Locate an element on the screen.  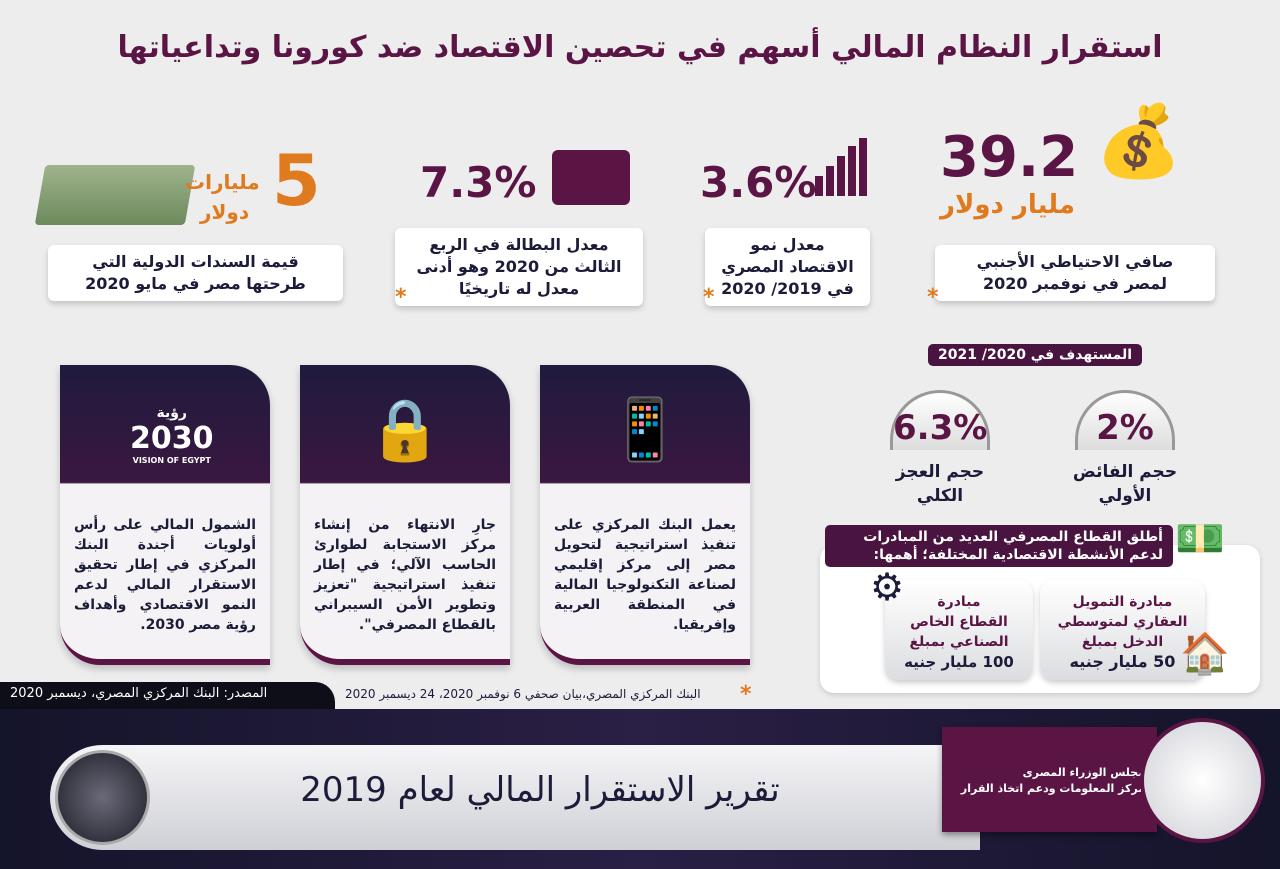
org-box is located at coordinates (1049, 779).